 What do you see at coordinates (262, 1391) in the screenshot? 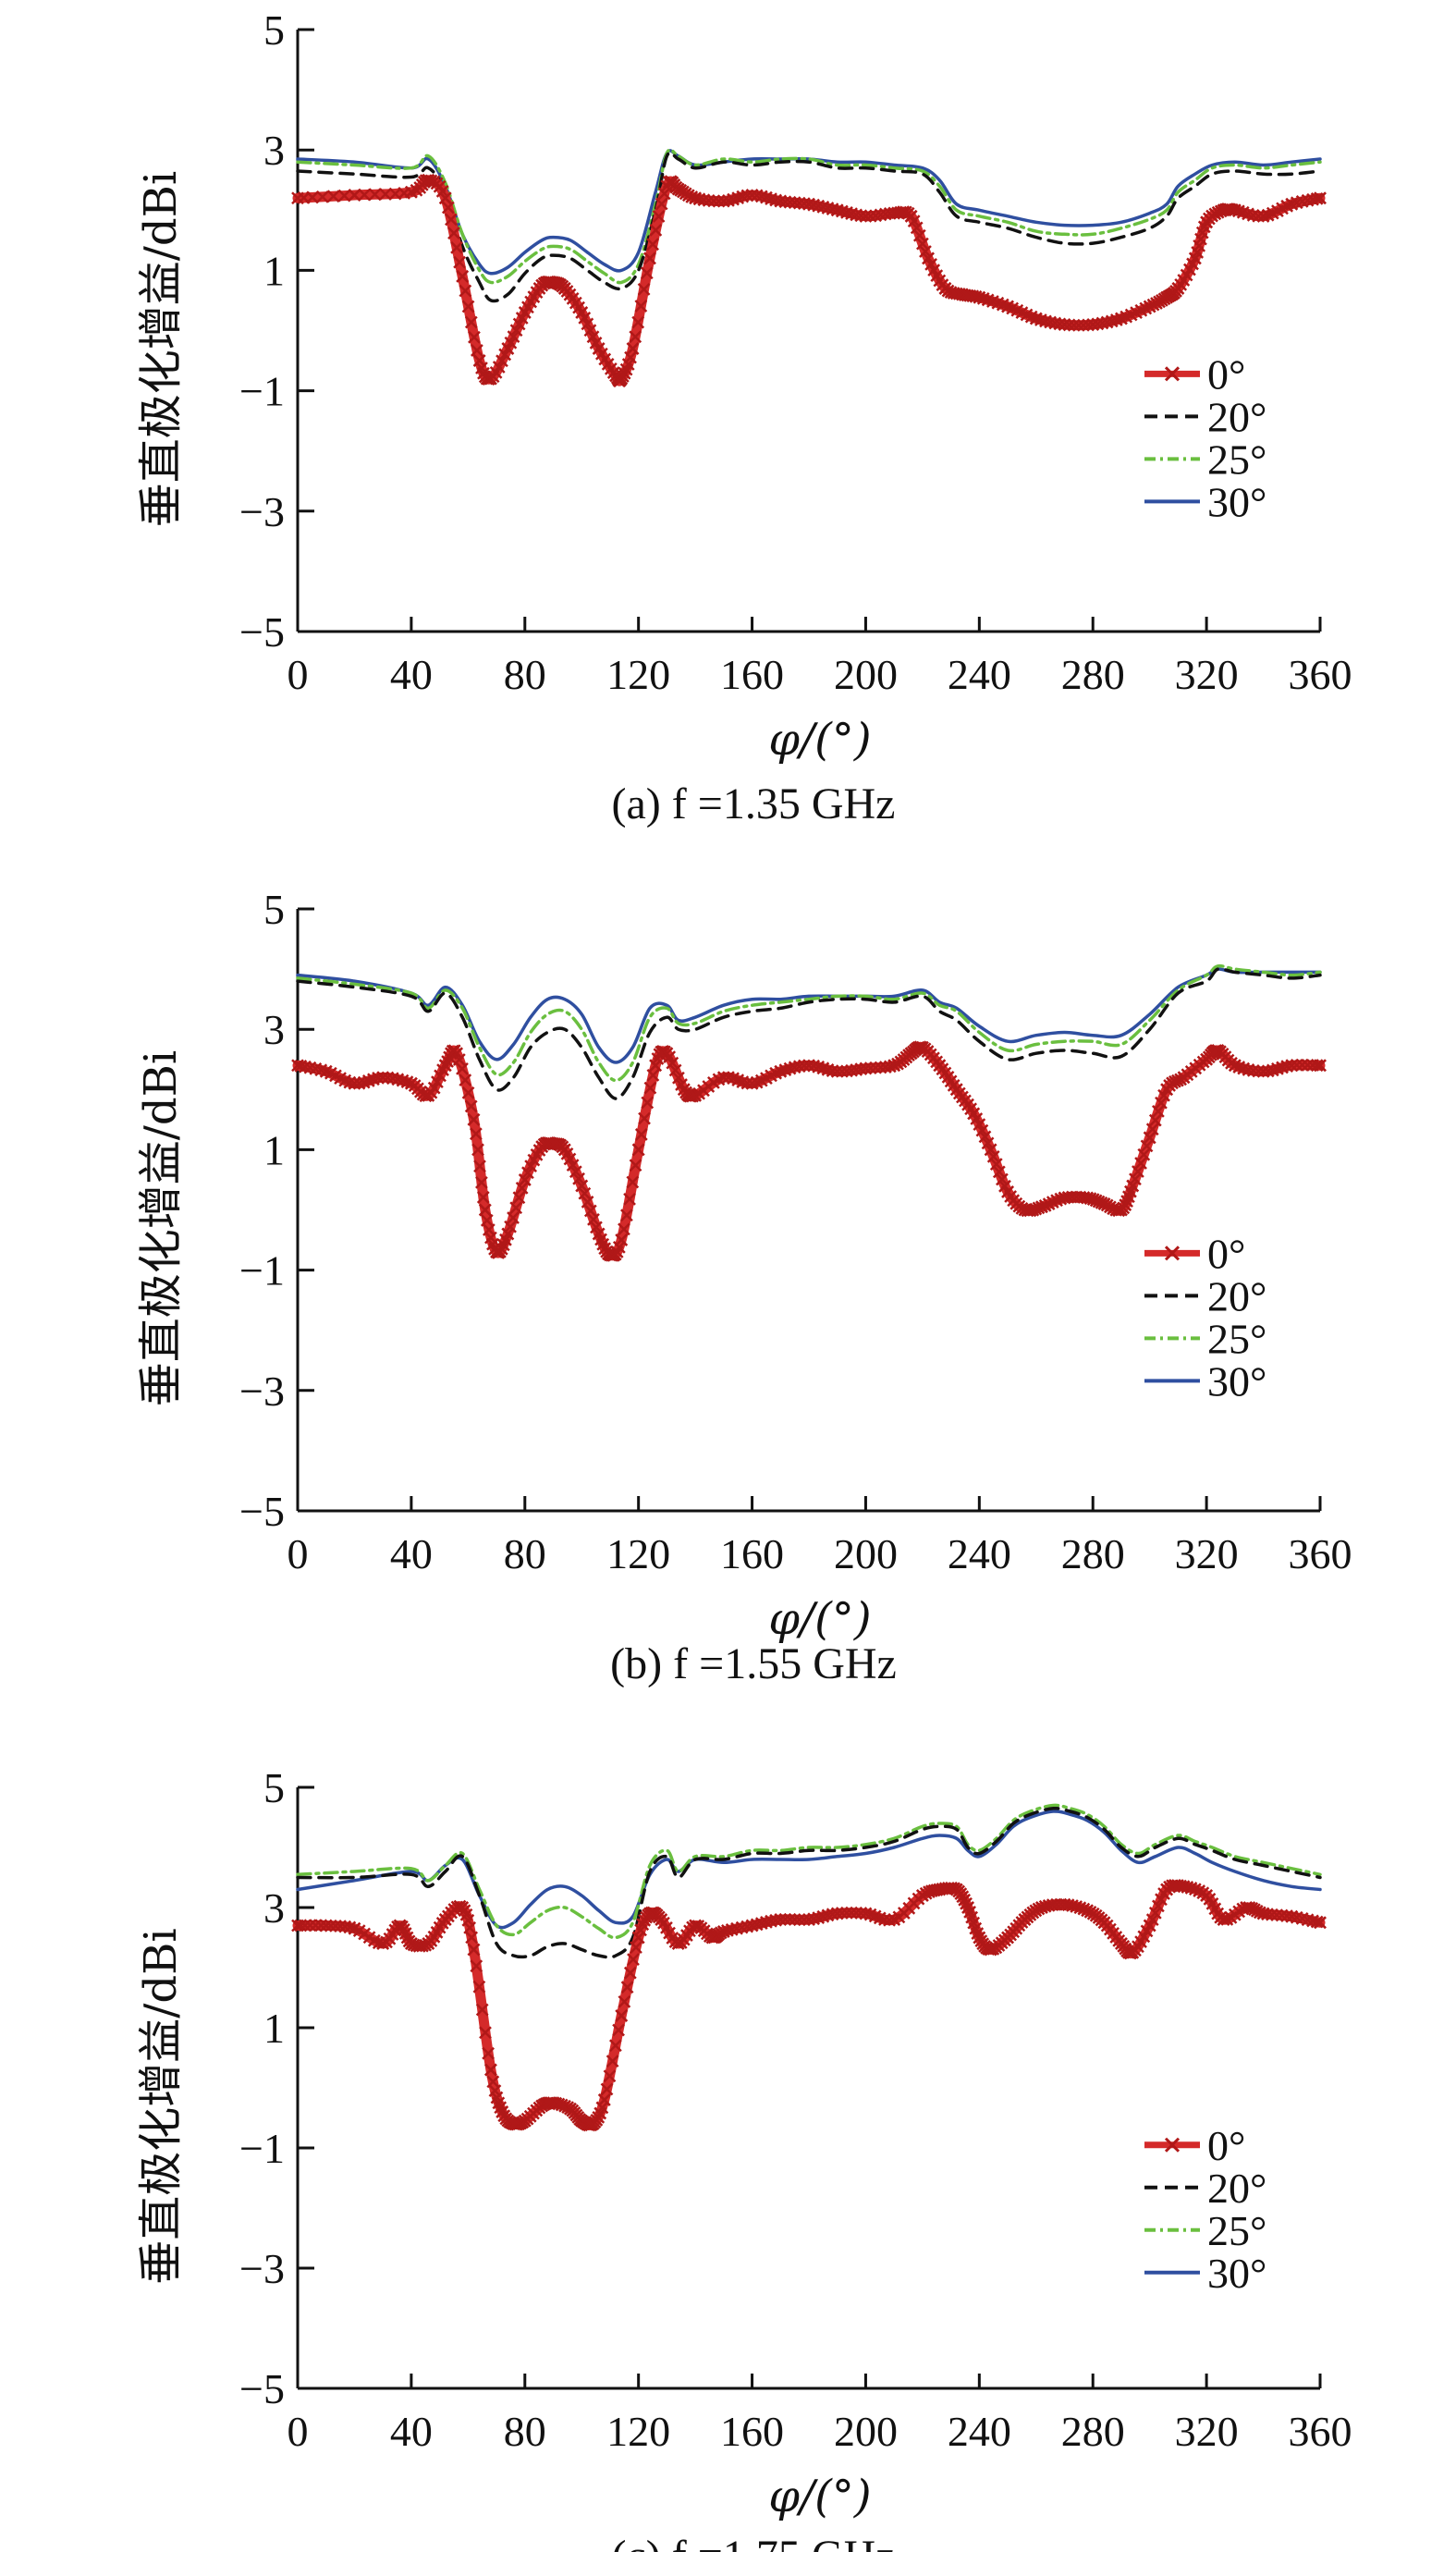
I see `y-tick-label: −3` at bounding box center [262, 1391].